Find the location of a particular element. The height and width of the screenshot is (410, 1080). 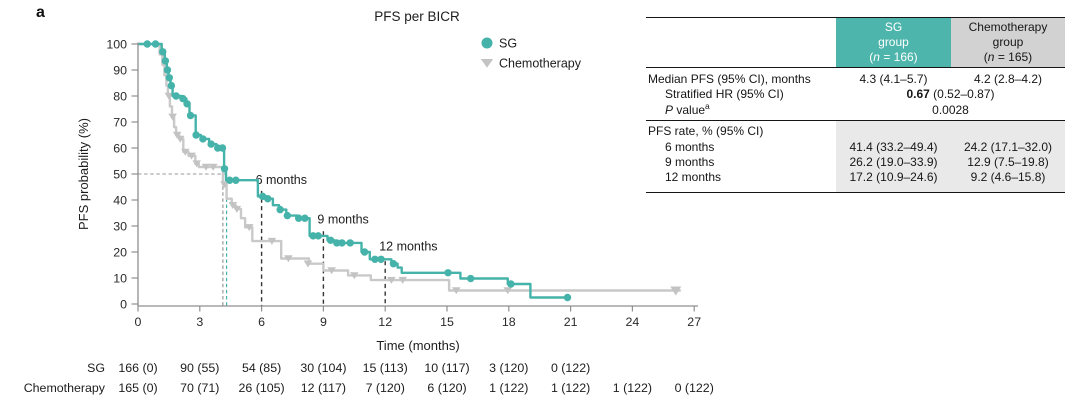

risk-count: 6 (120) is located at coordinates (446, 388).